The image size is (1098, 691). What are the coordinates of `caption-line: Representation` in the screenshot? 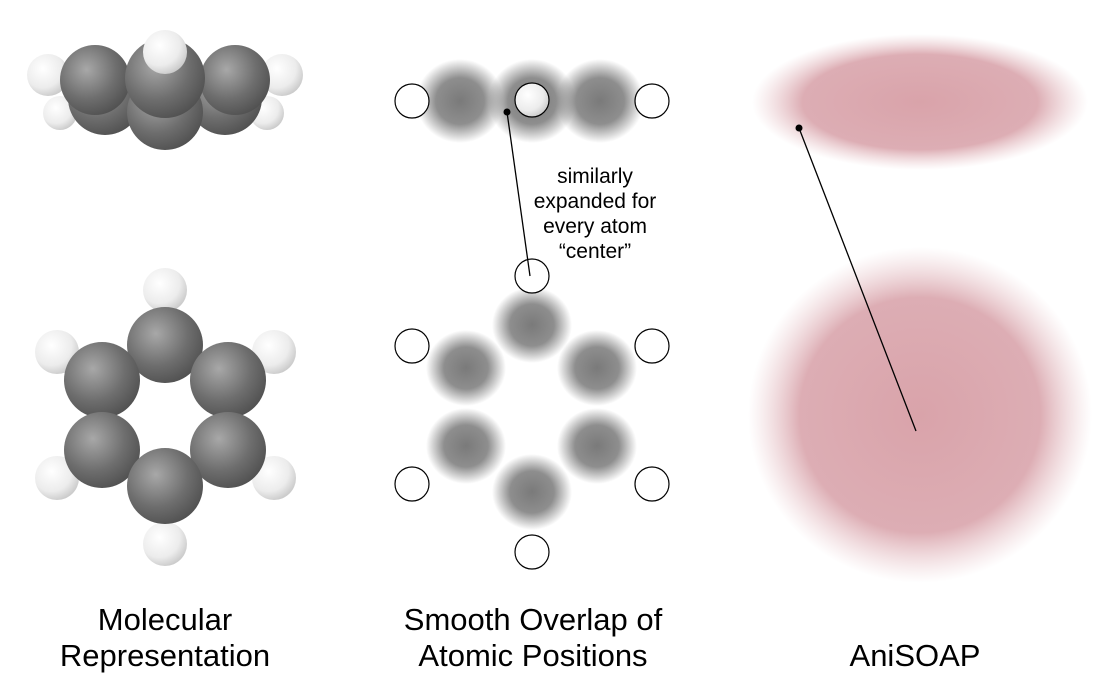 It's located at (165, 655).